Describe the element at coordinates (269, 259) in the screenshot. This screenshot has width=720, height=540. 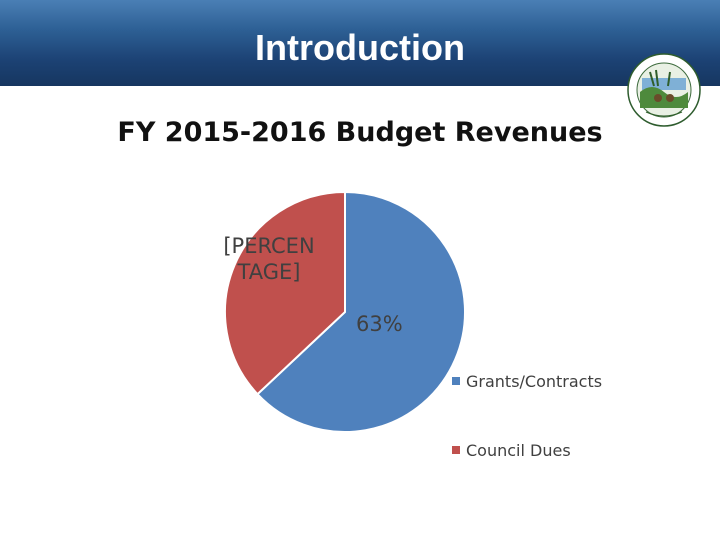
I see `slice-label-council-dues: [PERCEN TAGE]` at that location.